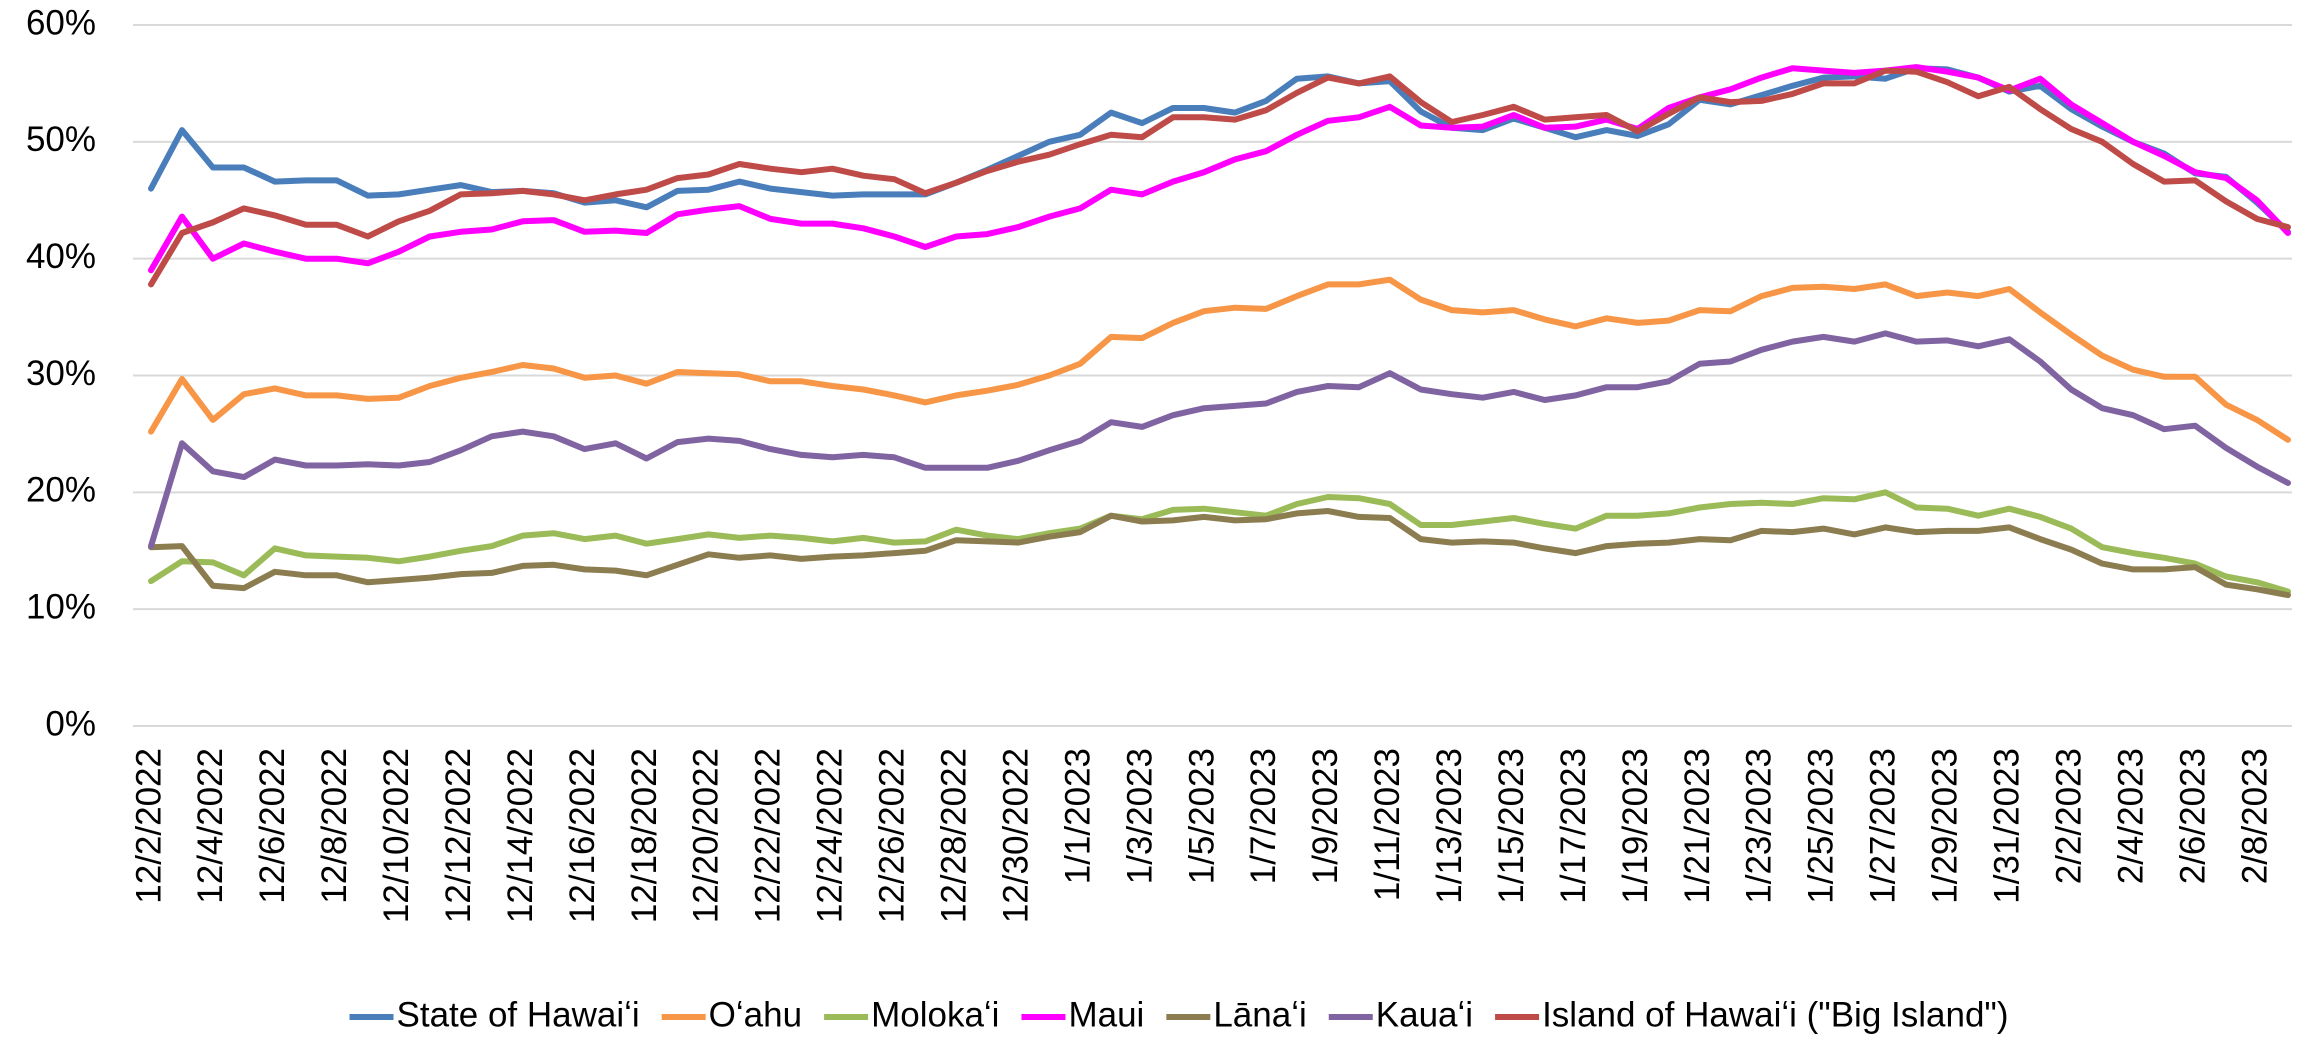  I want to click on legend-item: Oʻahu, so click(731, 1014).